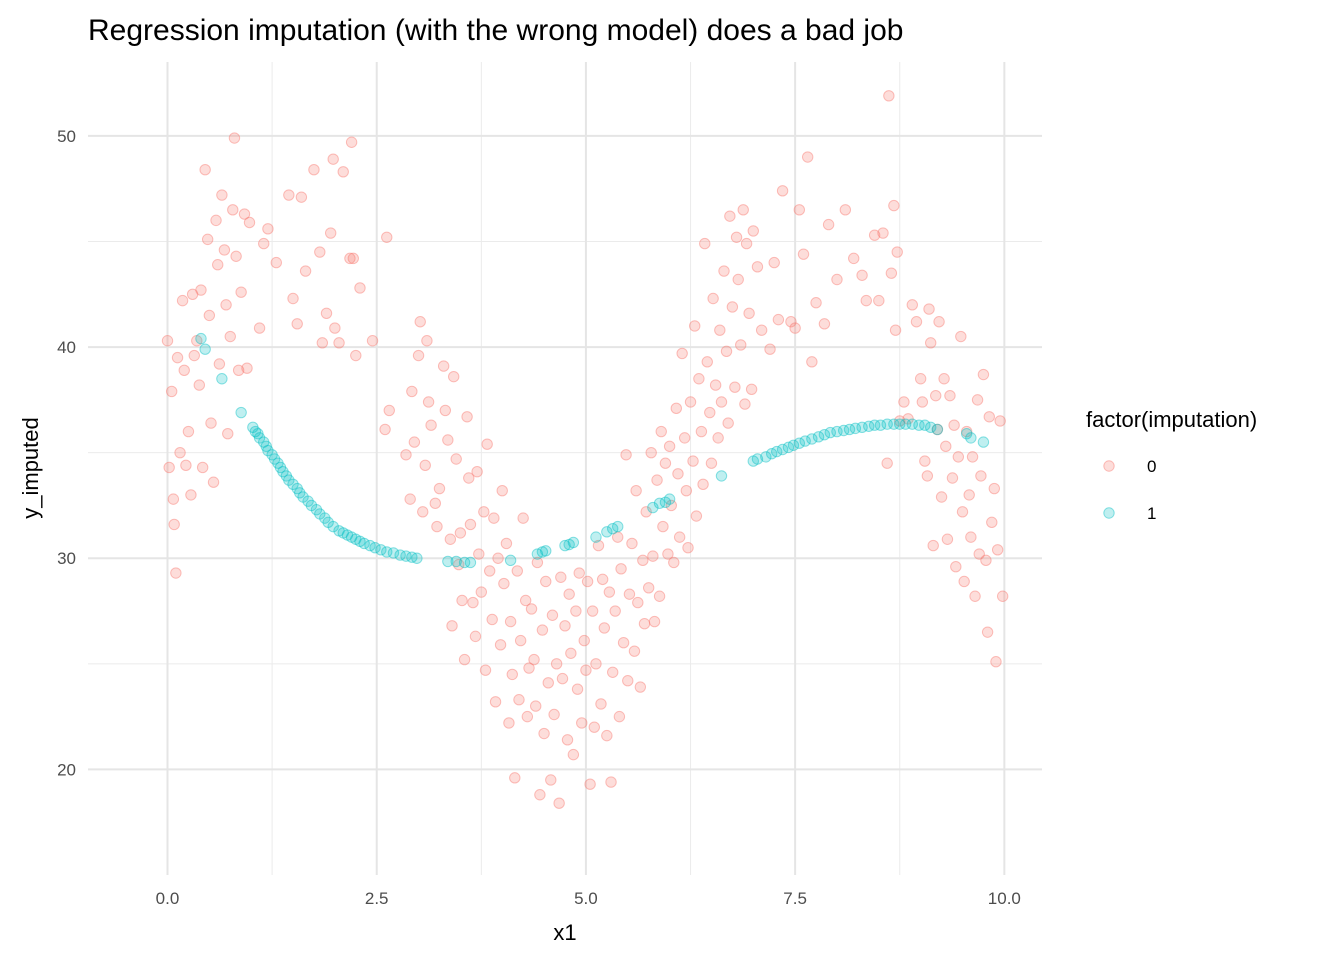 The height and width of the screenshot is (960, 1344). What do you see at coordinates (586, 898) in the screenshot?
I see `x-tick-label: 5.0` at bounding box center [586, 898].